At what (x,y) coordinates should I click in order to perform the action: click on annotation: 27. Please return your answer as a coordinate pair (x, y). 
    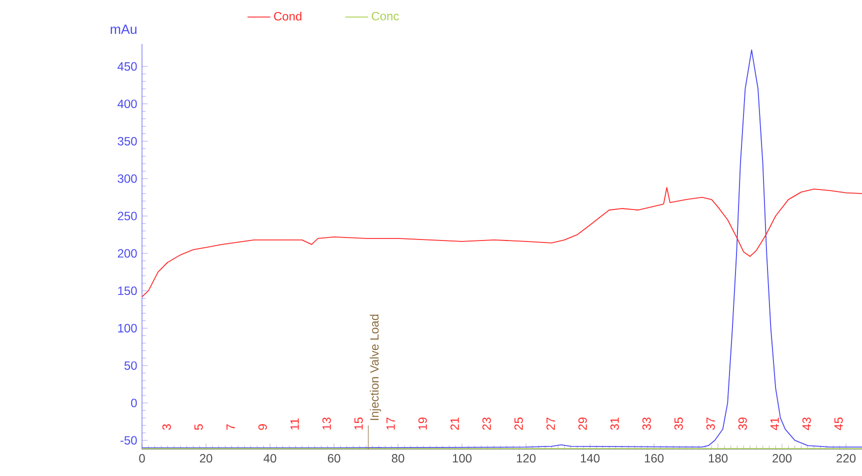
    Looking at the image, I should click on (550, 424).